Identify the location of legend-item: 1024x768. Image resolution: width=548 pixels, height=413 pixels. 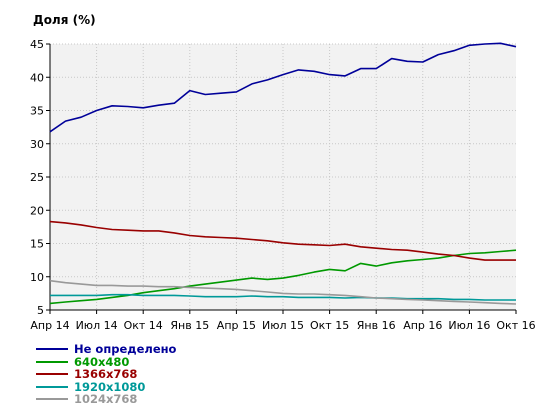
(106, 399).